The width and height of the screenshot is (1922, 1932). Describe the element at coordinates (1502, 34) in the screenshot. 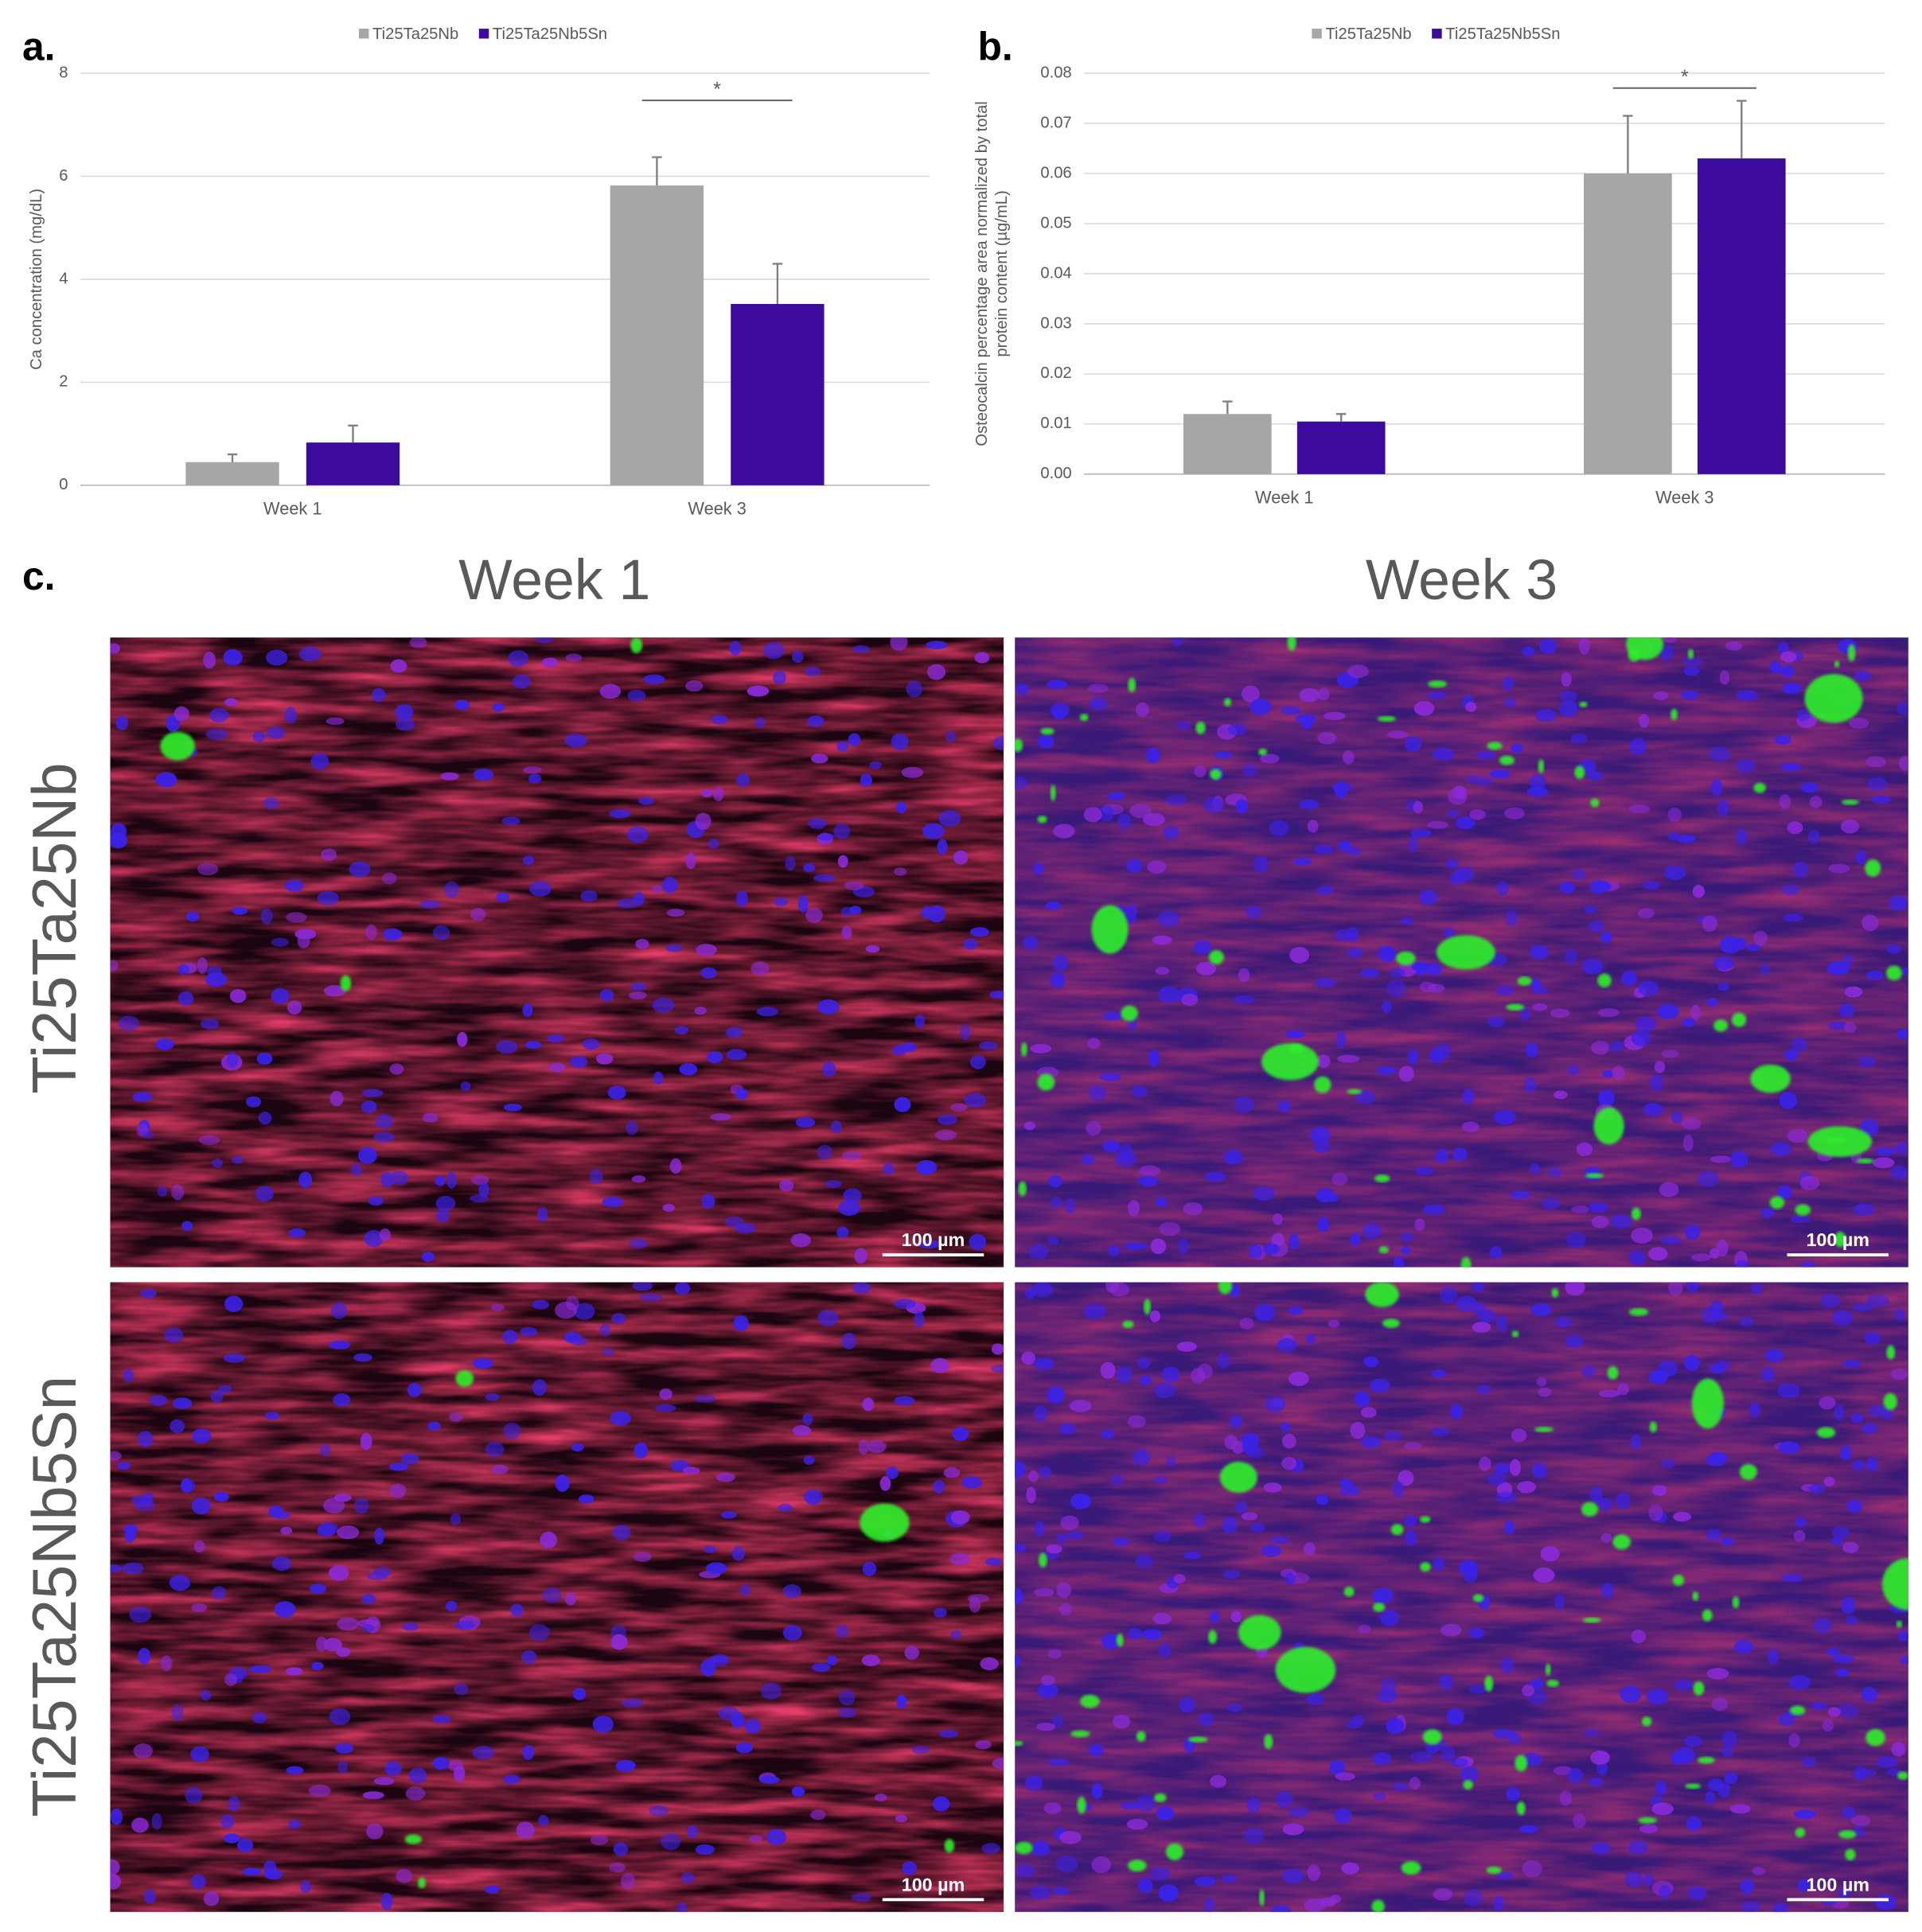

I see `legend-label: Ti25Ta25Nb5Sn` at that location.